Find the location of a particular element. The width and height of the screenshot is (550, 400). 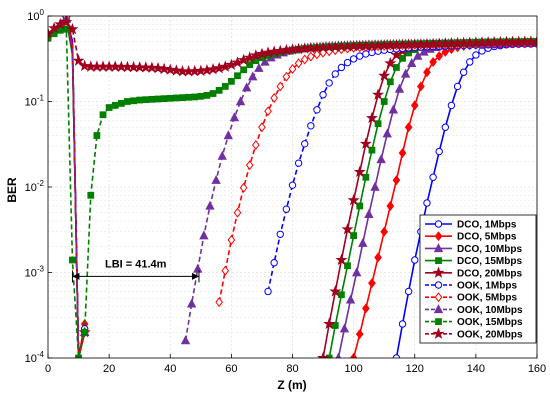

lbi-annotation: LBI = 41.4m is located at coordinates (135, 270).